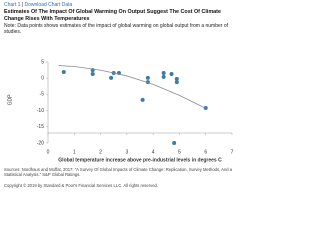 Image resolution: width=320 pixels, height=240 pixels. I want to click on y-tick-label: -15, so click(40, 127).